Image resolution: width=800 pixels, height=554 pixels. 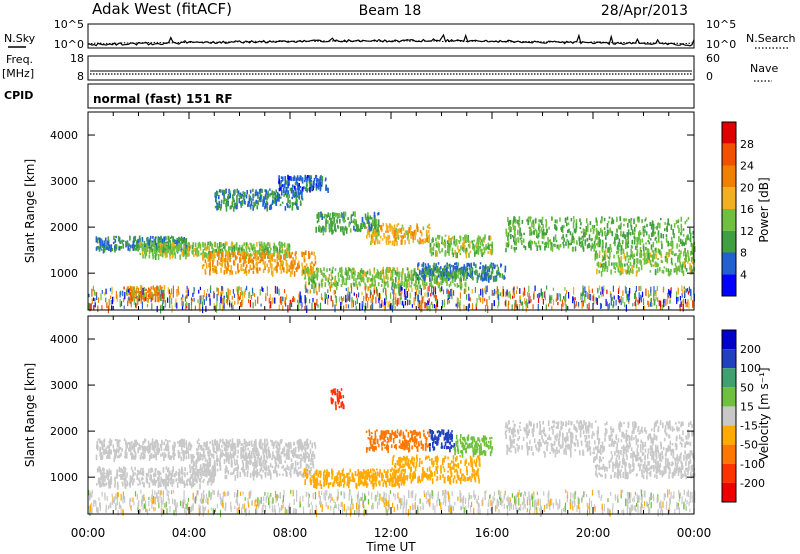 I want to click on colorbar-tick-label: 4, so click(x=743, y=274).